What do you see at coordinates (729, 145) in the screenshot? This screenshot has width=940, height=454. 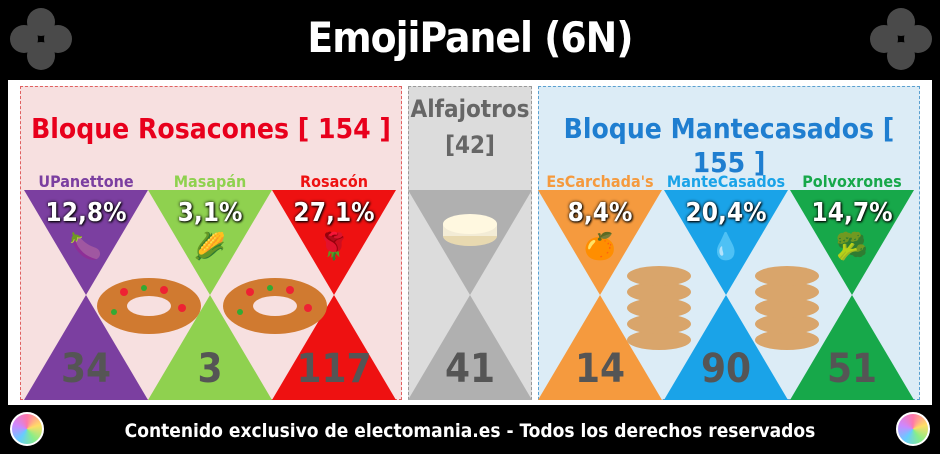 I see `block-title-right: Bloque Mantecasados [ 155 ]` at bounding box center [729, 145].